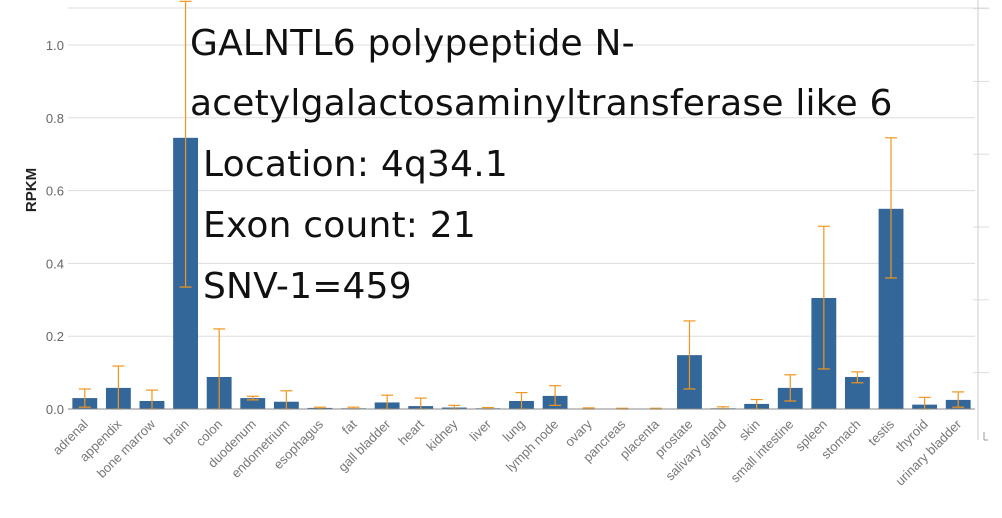  I want to click on y-tick-label: 0.0, so click(55, 409).